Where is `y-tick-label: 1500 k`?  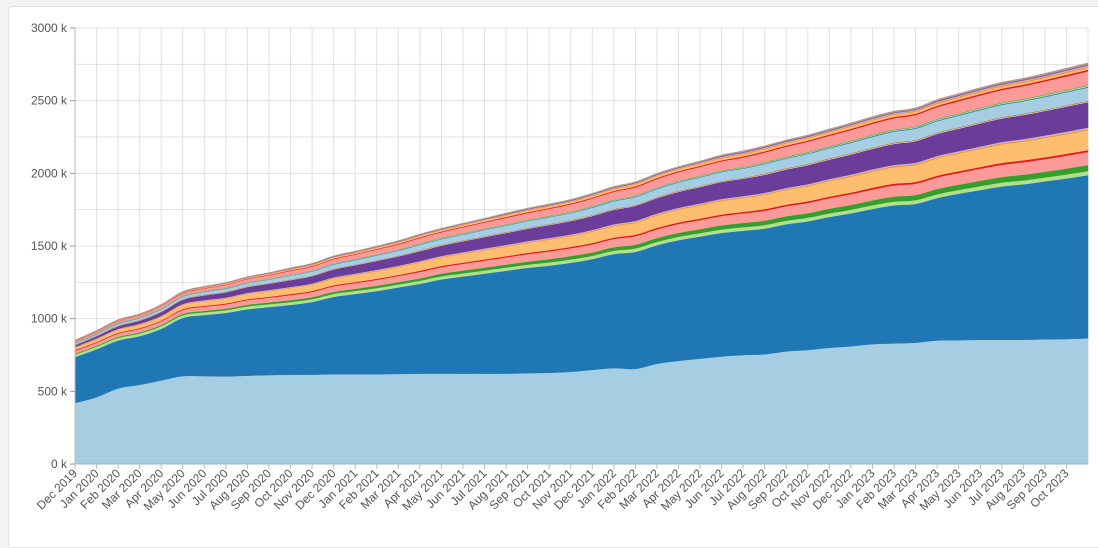 y-tick-label: 1500 k is located at coordinates (49, 246).